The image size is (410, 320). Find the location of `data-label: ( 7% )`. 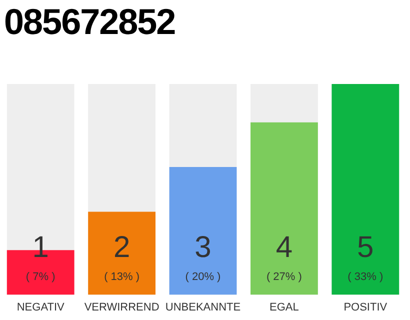

data-label: ( 7% ) is located at coordinates (41, 276).